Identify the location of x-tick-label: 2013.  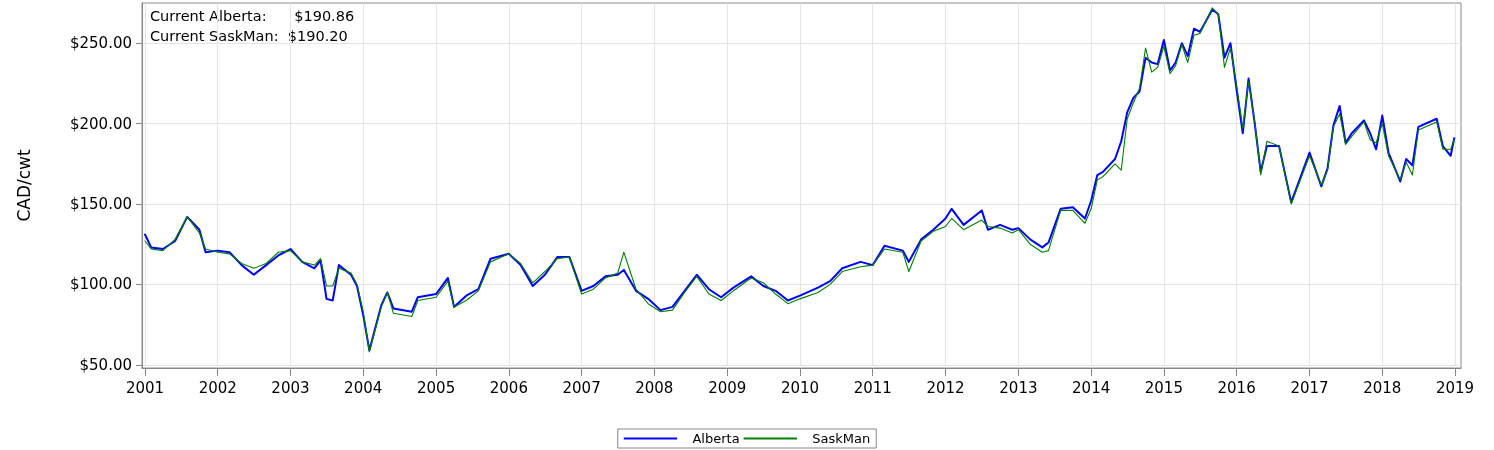
(1018, 387).